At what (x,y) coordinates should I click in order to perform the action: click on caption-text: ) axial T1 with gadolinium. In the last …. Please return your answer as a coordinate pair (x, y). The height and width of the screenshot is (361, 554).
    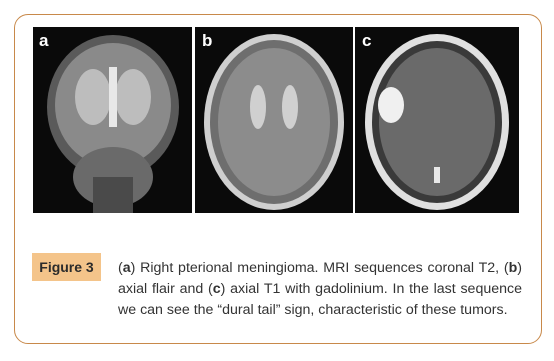
    Looking at the image, I should click on (320, 299).